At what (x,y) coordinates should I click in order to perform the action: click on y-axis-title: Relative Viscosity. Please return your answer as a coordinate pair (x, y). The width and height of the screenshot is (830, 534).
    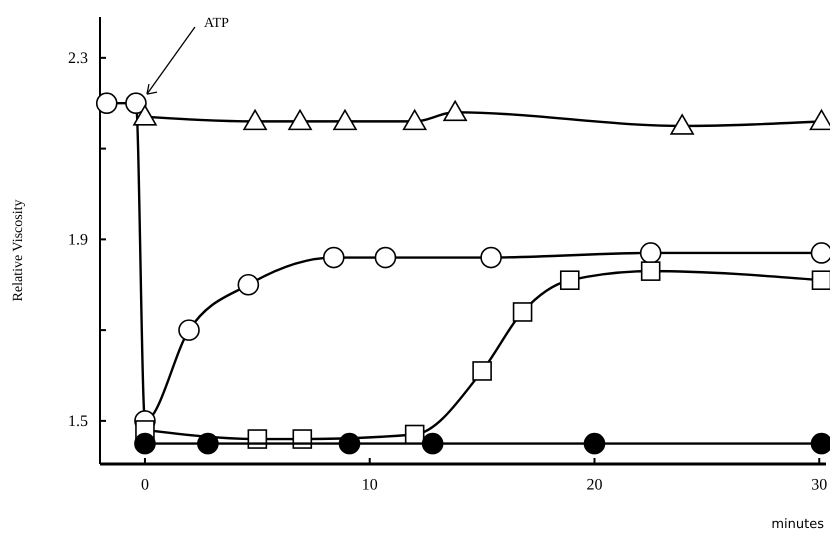
    Looking at the image, I should click on (18, 251).